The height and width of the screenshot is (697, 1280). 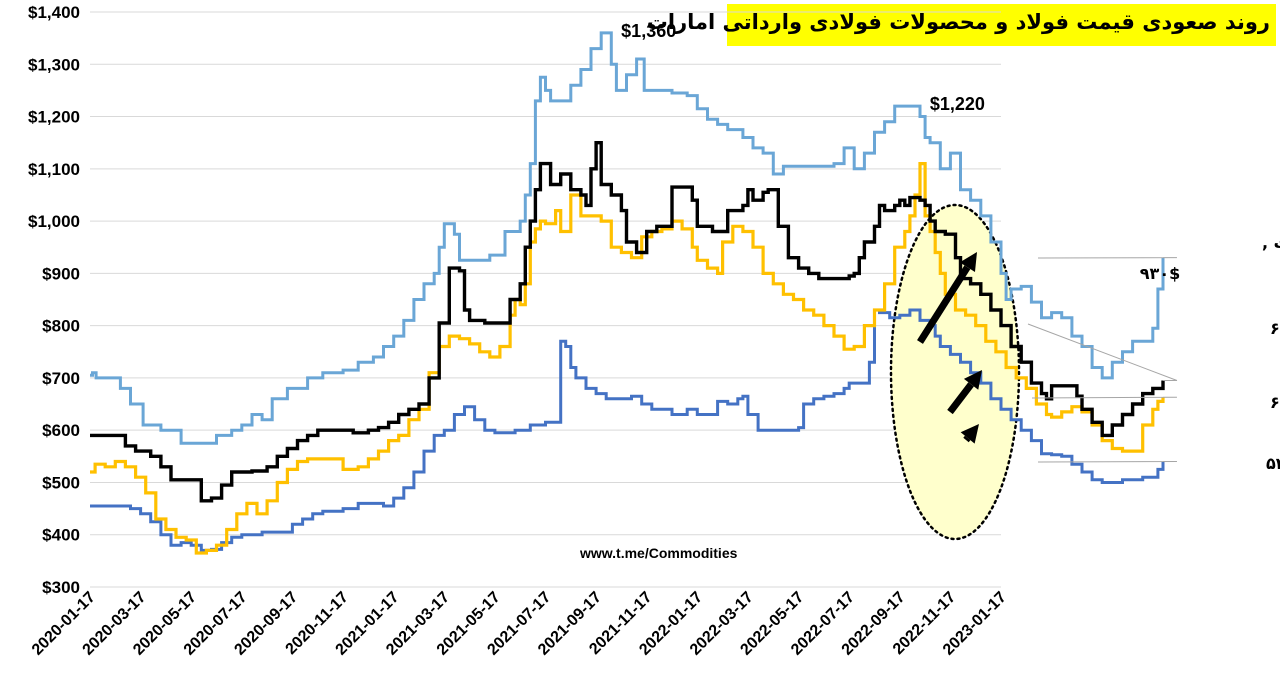 What do you see at coordinates (61, 535) in the screenshot?
I see `y-tick-label: $400` at bounding box center [61, 535].